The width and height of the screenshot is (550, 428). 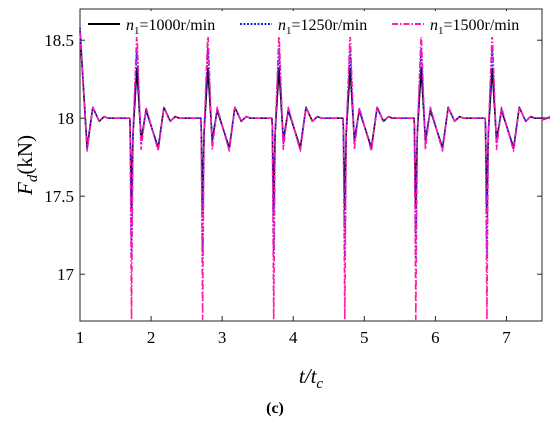 What do you see at coordinates (293, 337) in the screenshot?
I see `x-tick-label: 4` at bounding box center [293, 337].